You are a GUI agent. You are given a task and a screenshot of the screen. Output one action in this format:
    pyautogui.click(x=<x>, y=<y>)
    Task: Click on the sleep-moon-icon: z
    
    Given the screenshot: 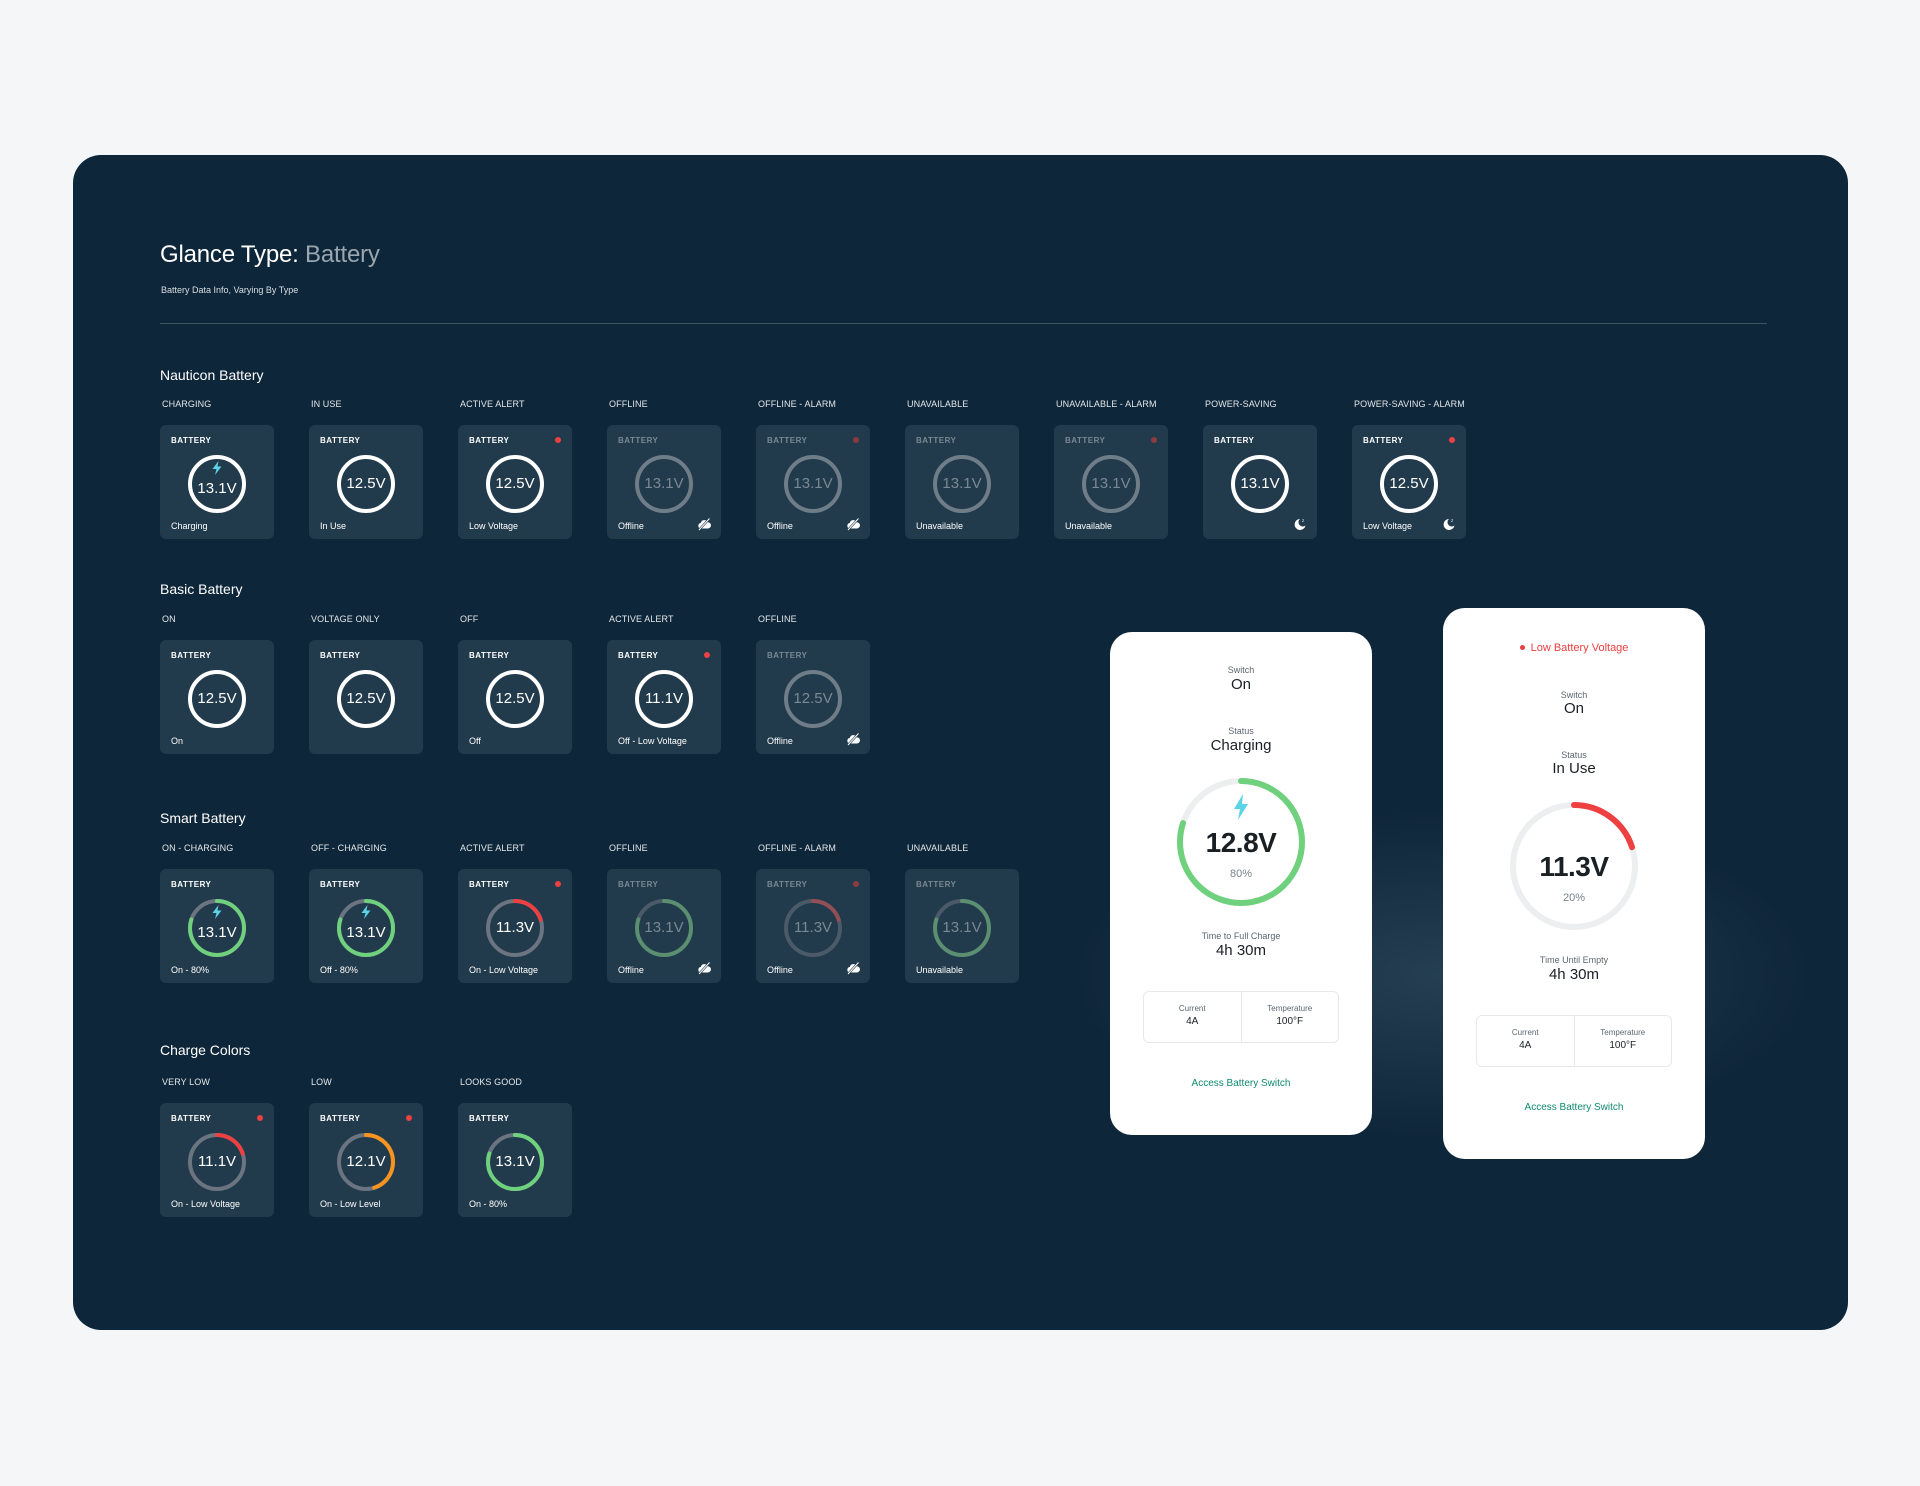 What is the action you would take?
    pyautogui.click(x=1300, y=524)
    